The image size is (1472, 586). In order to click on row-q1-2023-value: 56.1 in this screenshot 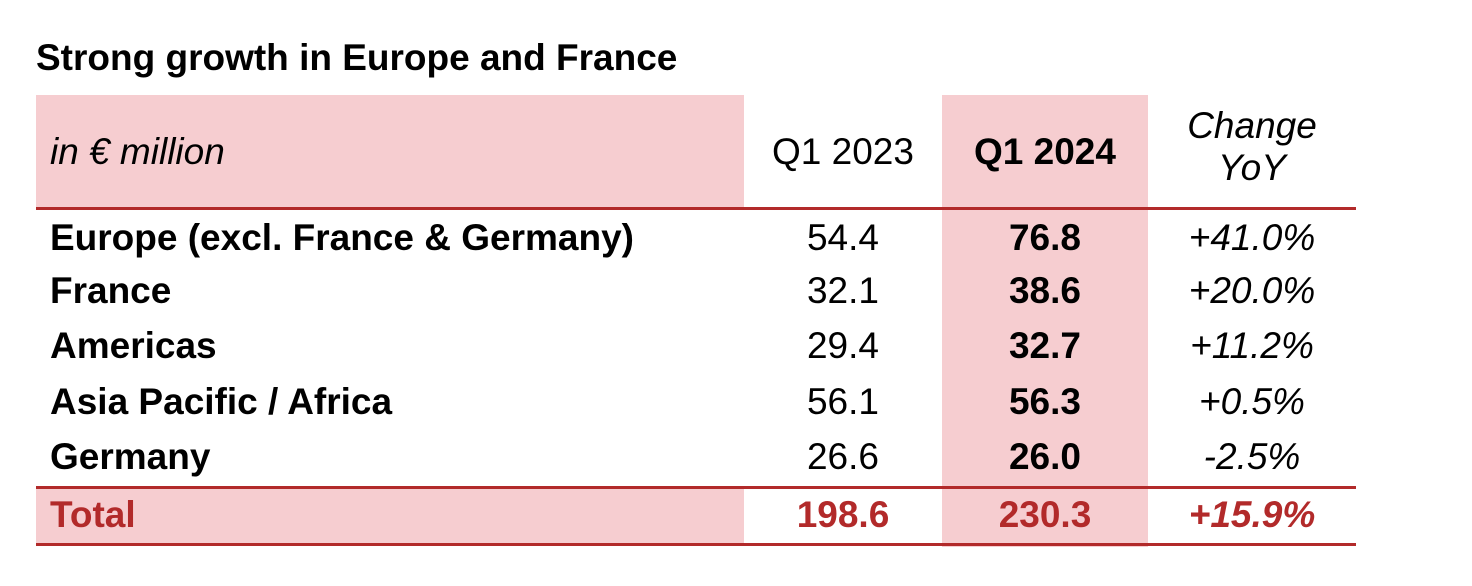, I will do `click(842, 401)`.